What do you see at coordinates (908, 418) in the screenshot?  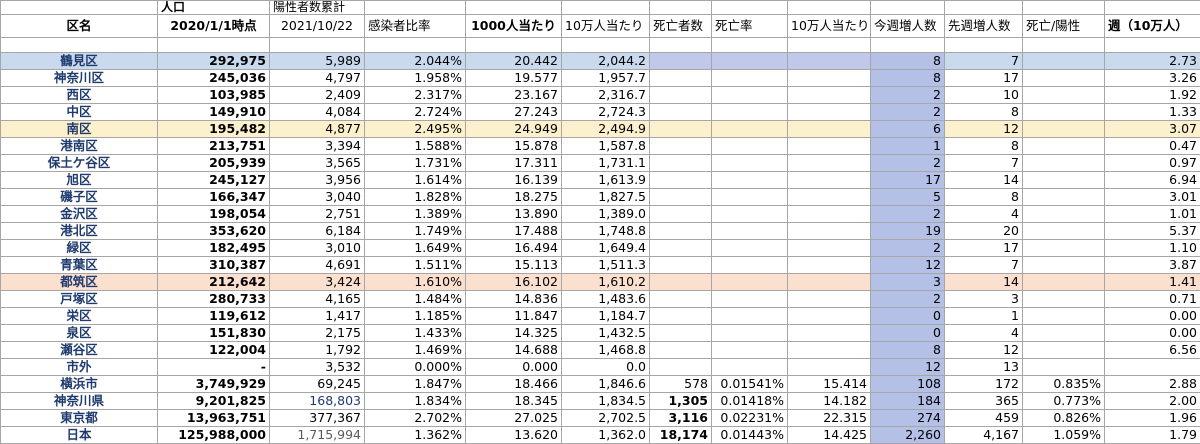 I see `cell-this-week-increase: 274` at bounding box center [908, 418].